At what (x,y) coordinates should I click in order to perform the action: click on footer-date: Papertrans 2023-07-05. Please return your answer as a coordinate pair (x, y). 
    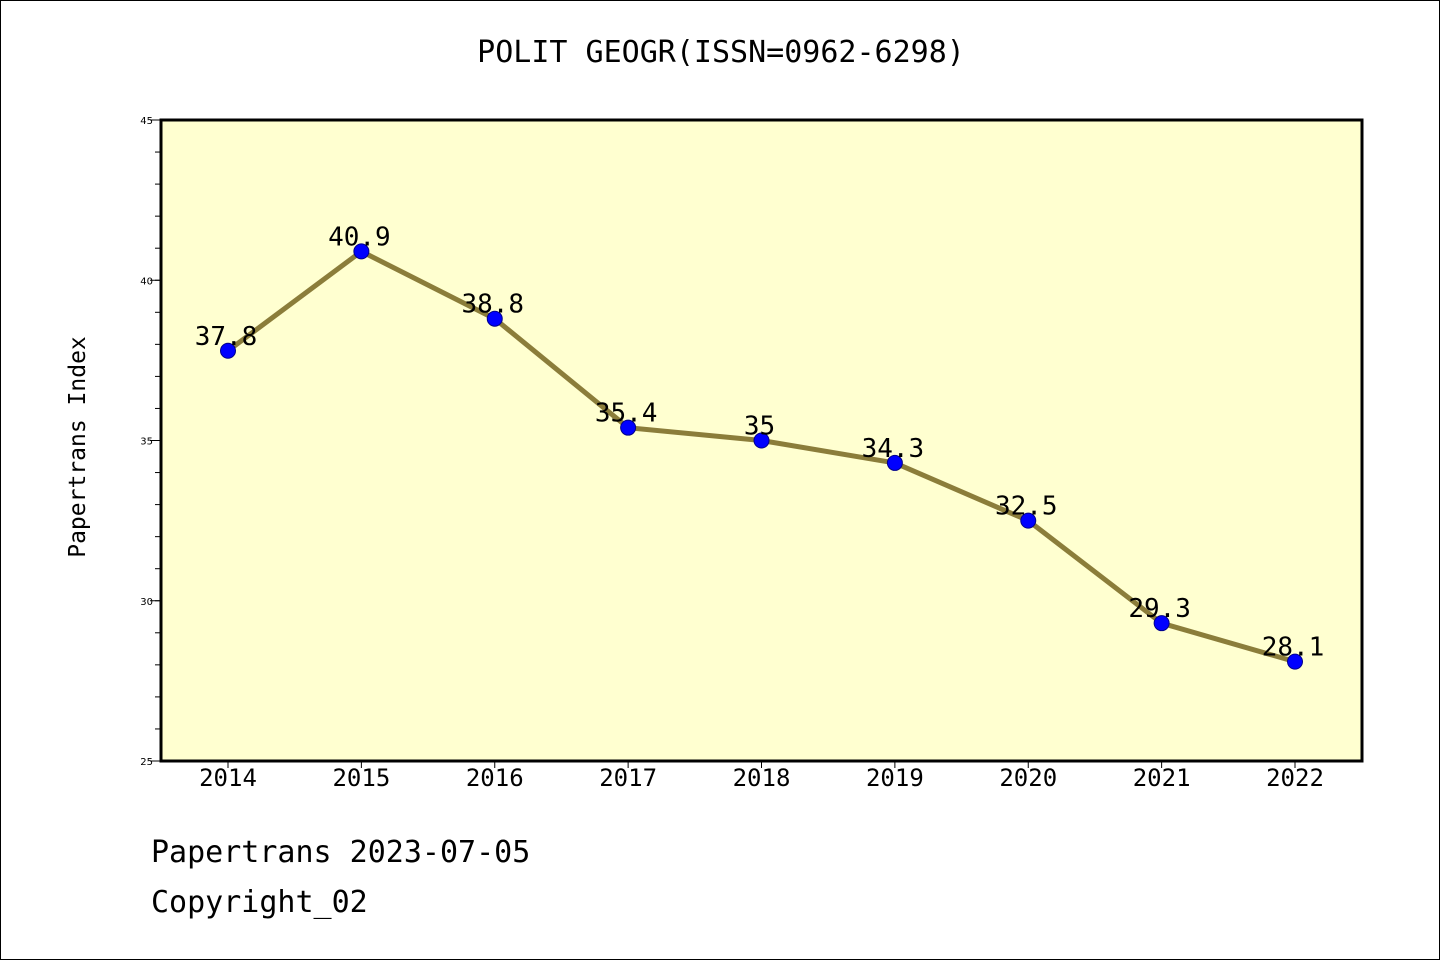
    Looking at the image, I should click on (341, 852).